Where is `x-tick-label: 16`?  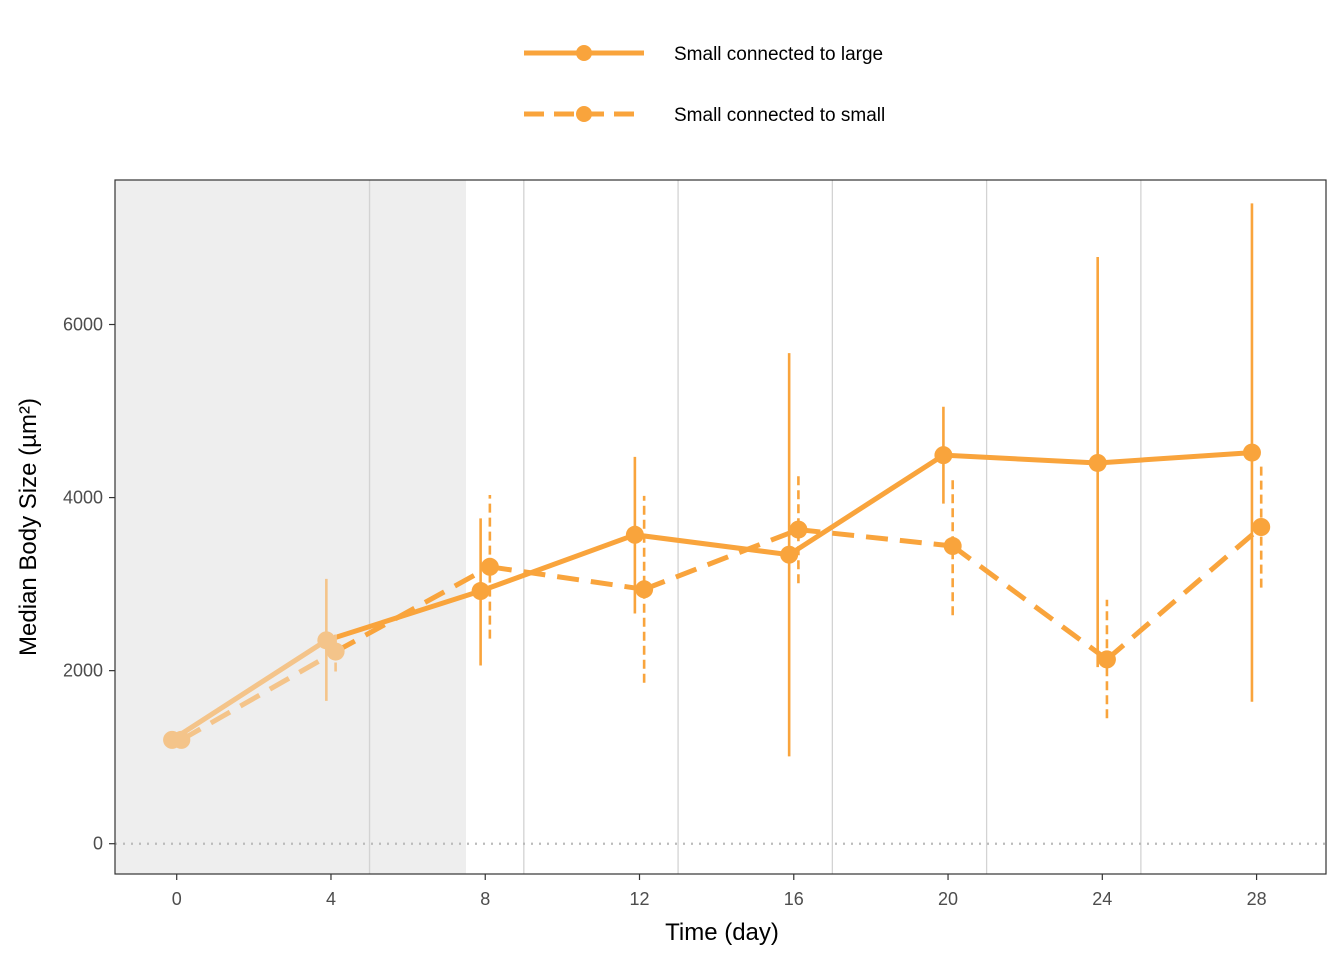
x-tick-label: 16 is located at coordinates (794, 899).